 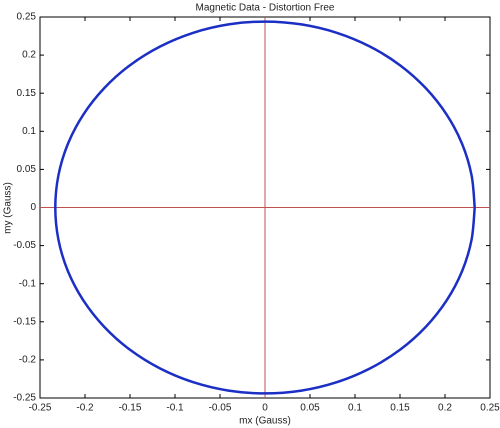 I want to click on y-tick-label: -0.05, so click(x=24, y=245).